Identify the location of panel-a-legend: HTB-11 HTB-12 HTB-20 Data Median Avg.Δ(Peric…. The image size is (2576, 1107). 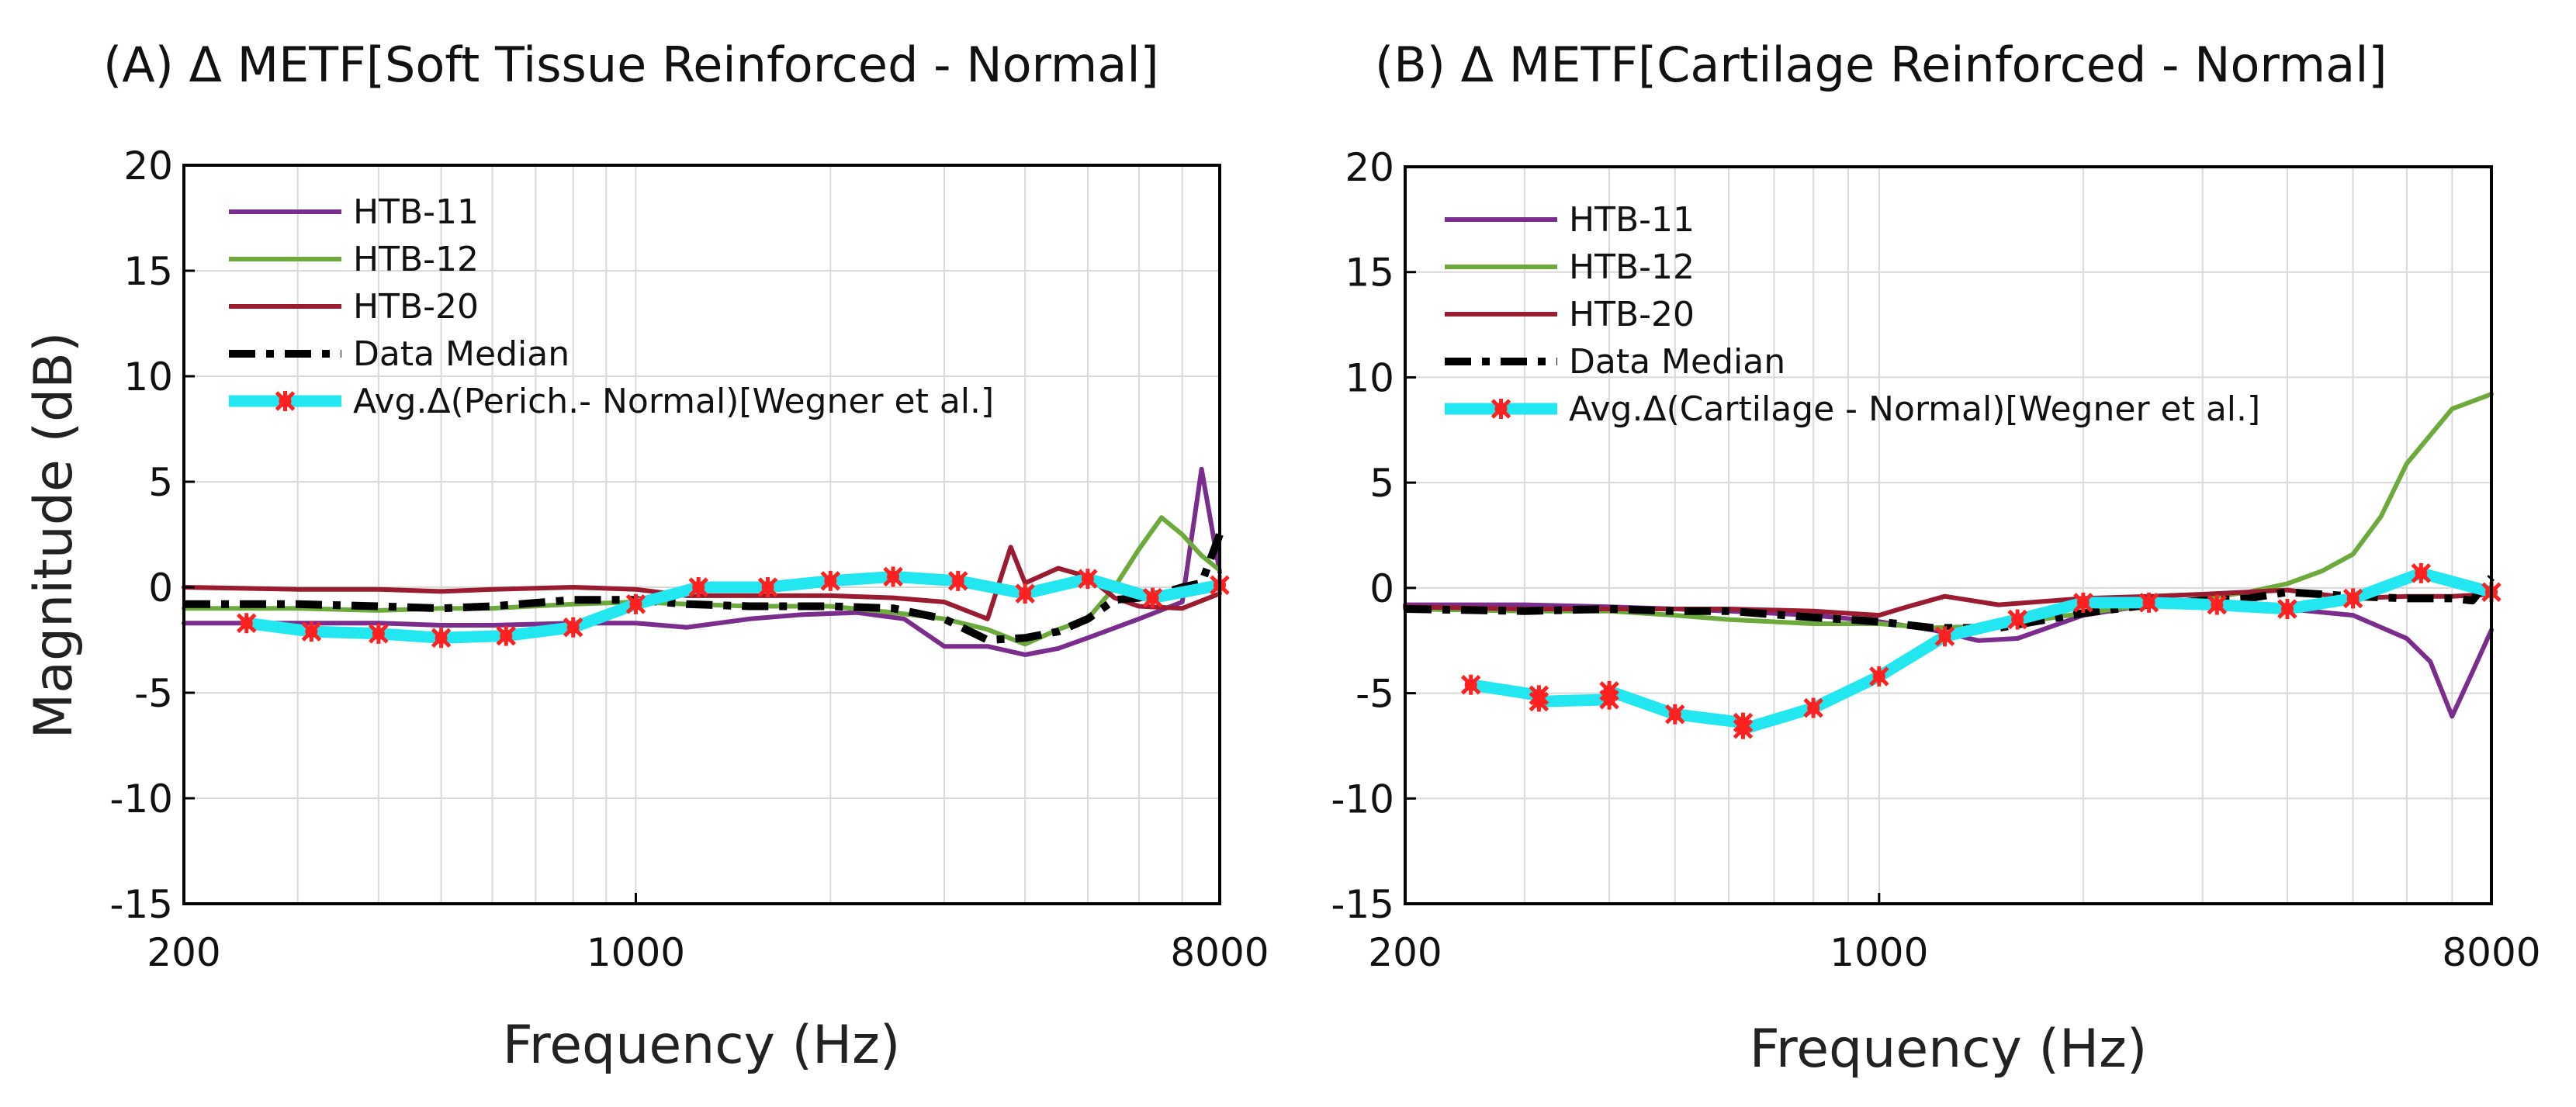
(611, 307).